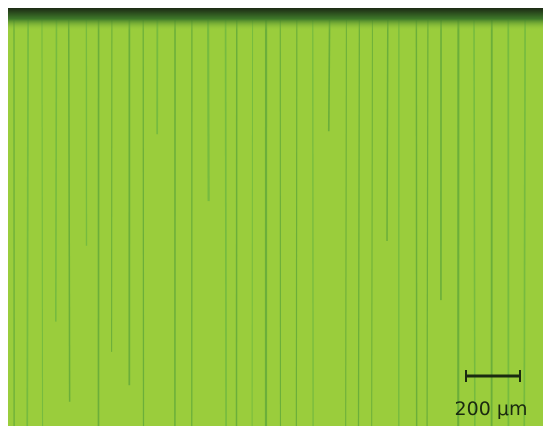 This screenshot has width=551, height=434. What do you see at coordinates (491, 409) in the screenshot?
I see `scale-bar-label: 200 μm` at bounding box center [491, 409].